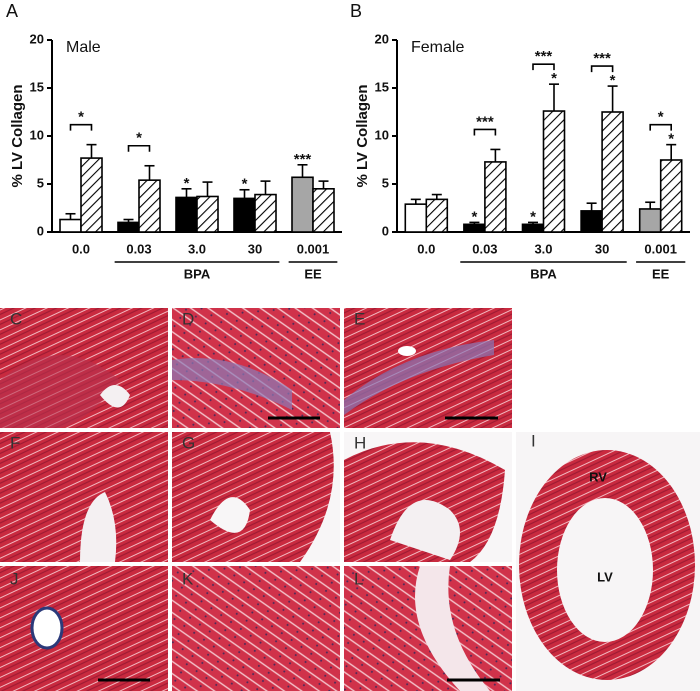 The width and height of the screenshot is (700, 691). I want to click on image-label: E, so click(359, 318).